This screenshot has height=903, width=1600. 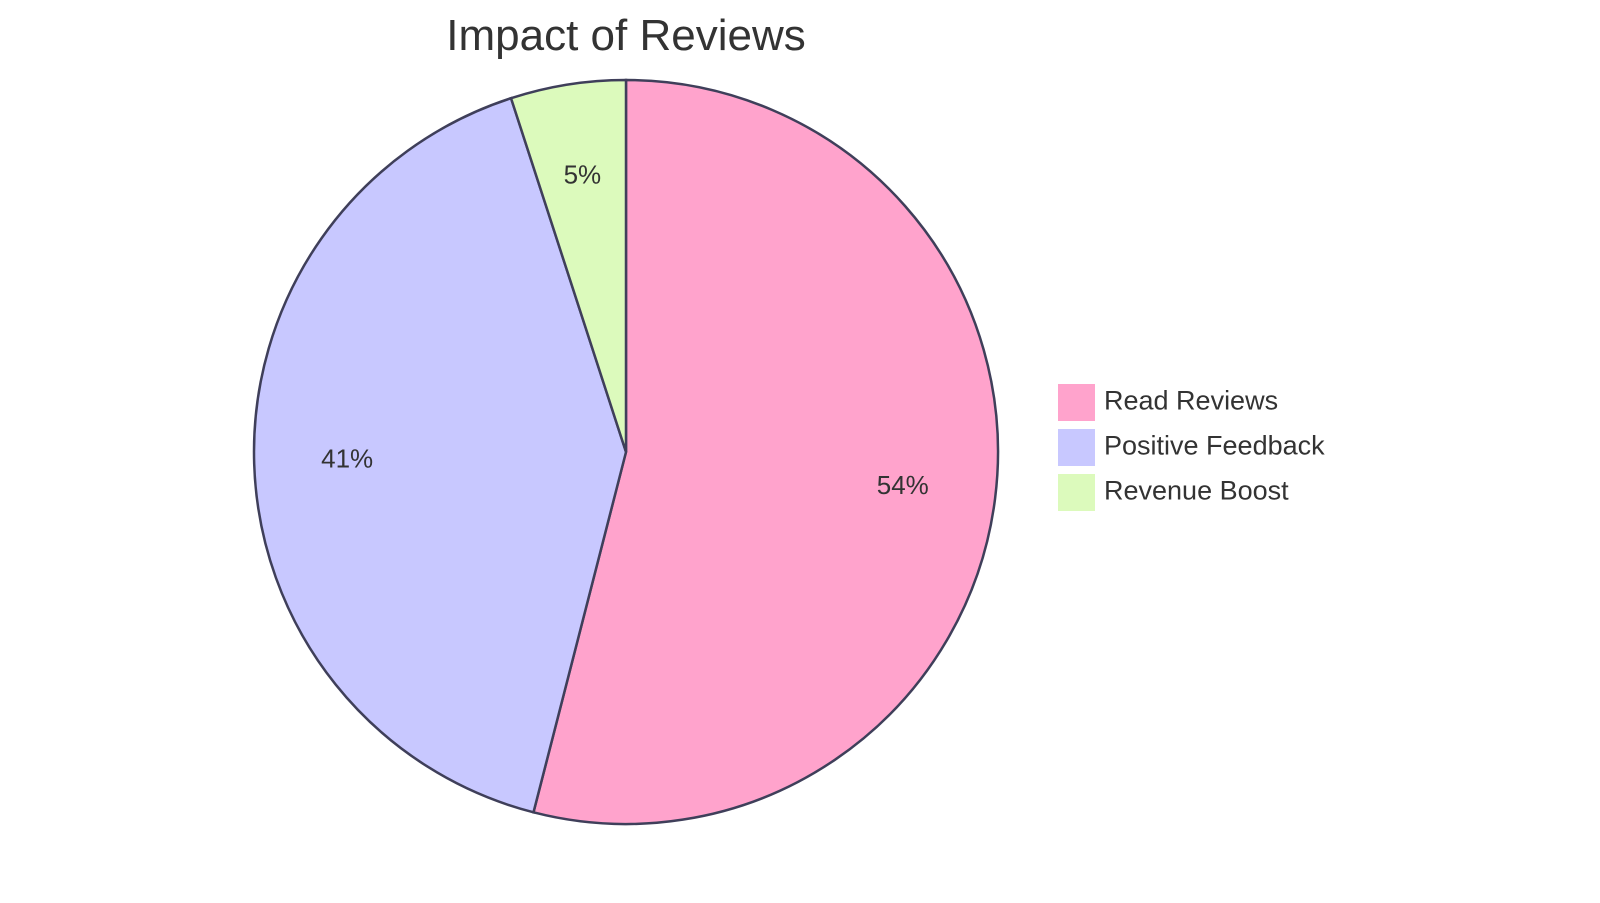 What do you see at coordinates (1191, 401) in the screenshot?
I see `legend-label-read-reviews: Read Reviews` at bounding box center [1191, 401].